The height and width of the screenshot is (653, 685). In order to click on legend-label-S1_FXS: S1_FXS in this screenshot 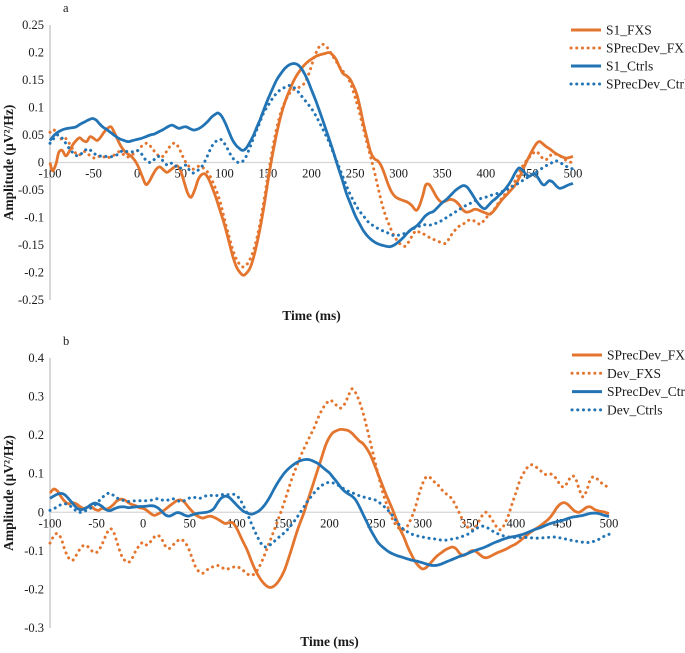, I will do `click(629, 30)`.